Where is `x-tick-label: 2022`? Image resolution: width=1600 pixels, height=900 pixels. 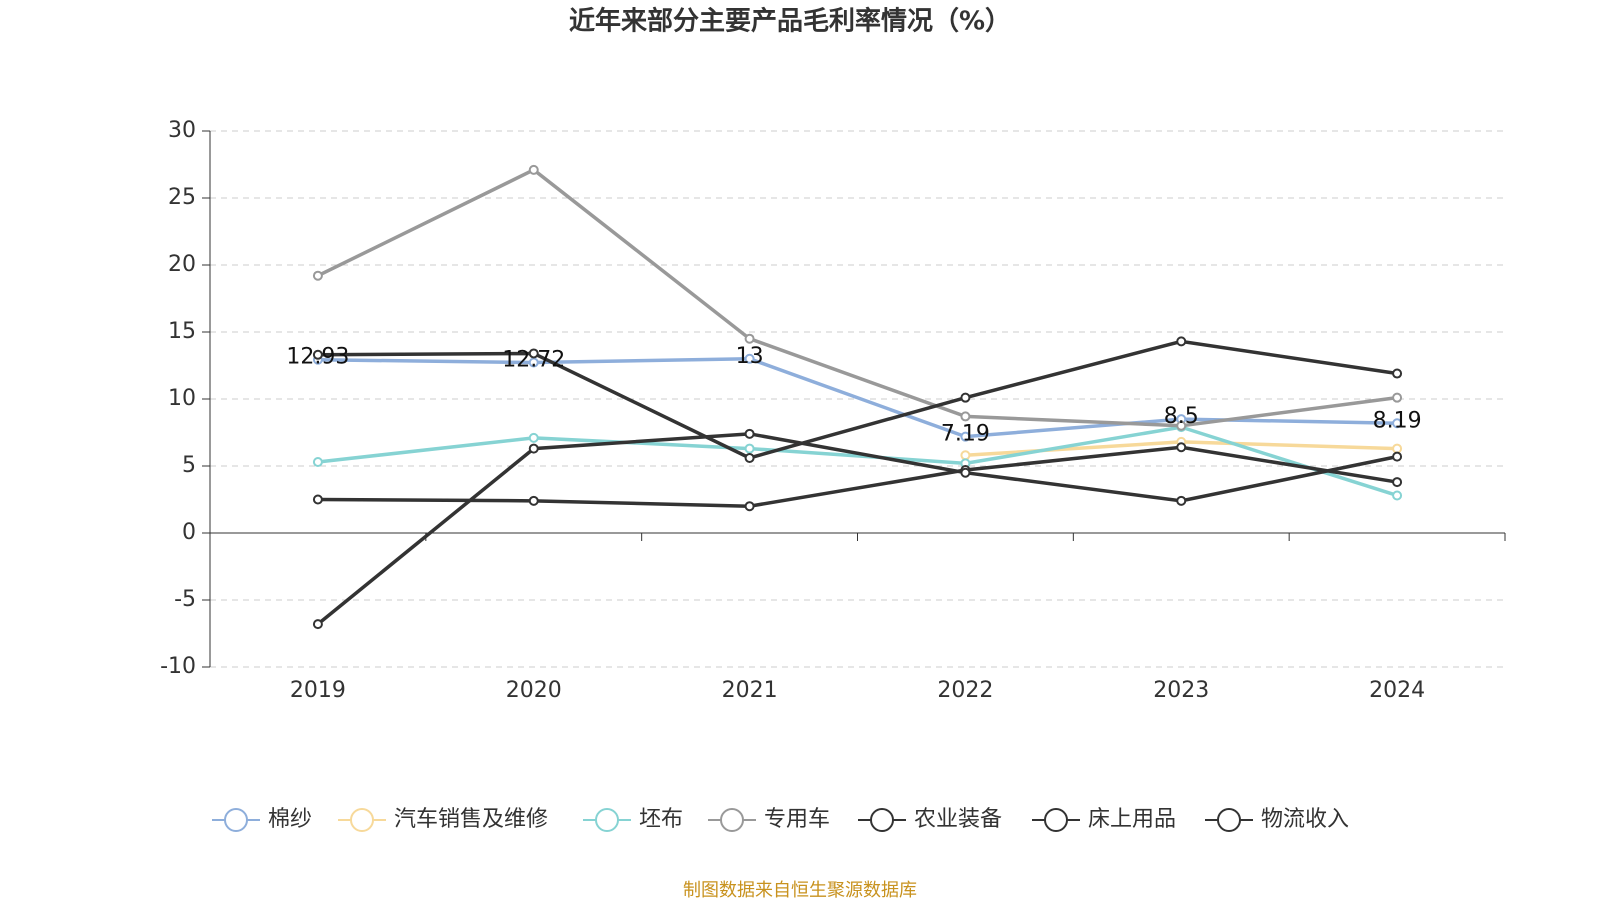 x-tick-label: 2022 is located at coordinates (965, 690).